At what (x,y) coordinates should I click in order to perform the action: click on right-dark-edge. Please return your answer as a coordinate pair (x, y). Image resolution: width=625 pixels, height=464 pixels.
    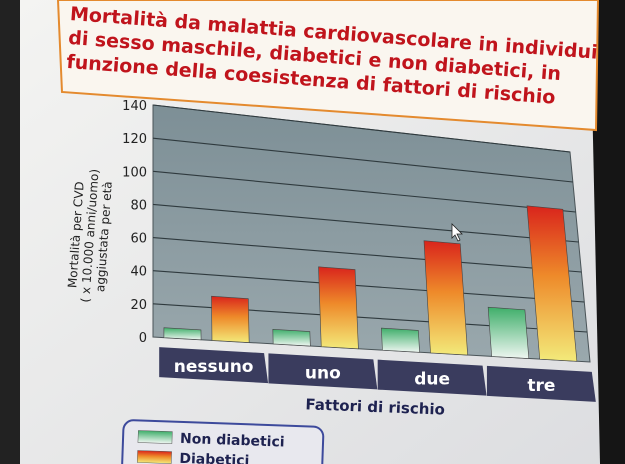
    Looking at the image, I should click on (607, 232).